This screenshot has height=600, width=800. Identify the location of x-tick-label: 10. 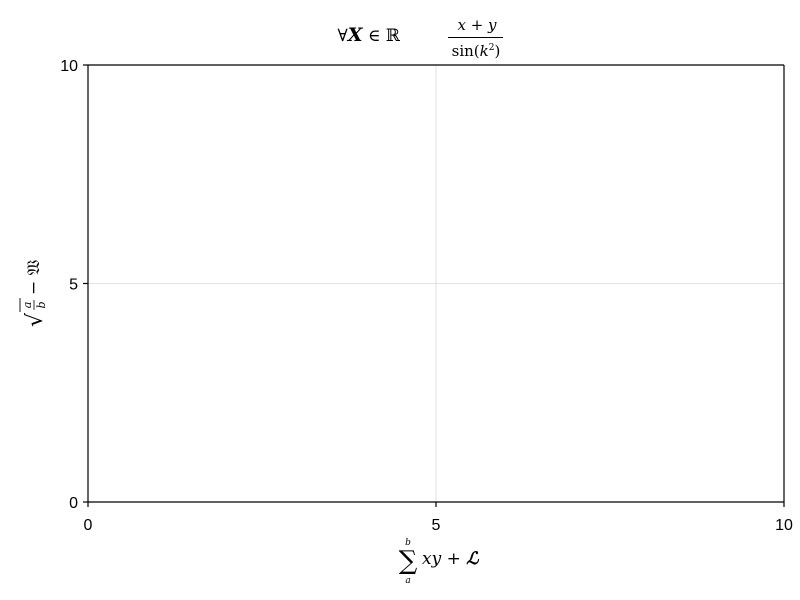
(784, 525).